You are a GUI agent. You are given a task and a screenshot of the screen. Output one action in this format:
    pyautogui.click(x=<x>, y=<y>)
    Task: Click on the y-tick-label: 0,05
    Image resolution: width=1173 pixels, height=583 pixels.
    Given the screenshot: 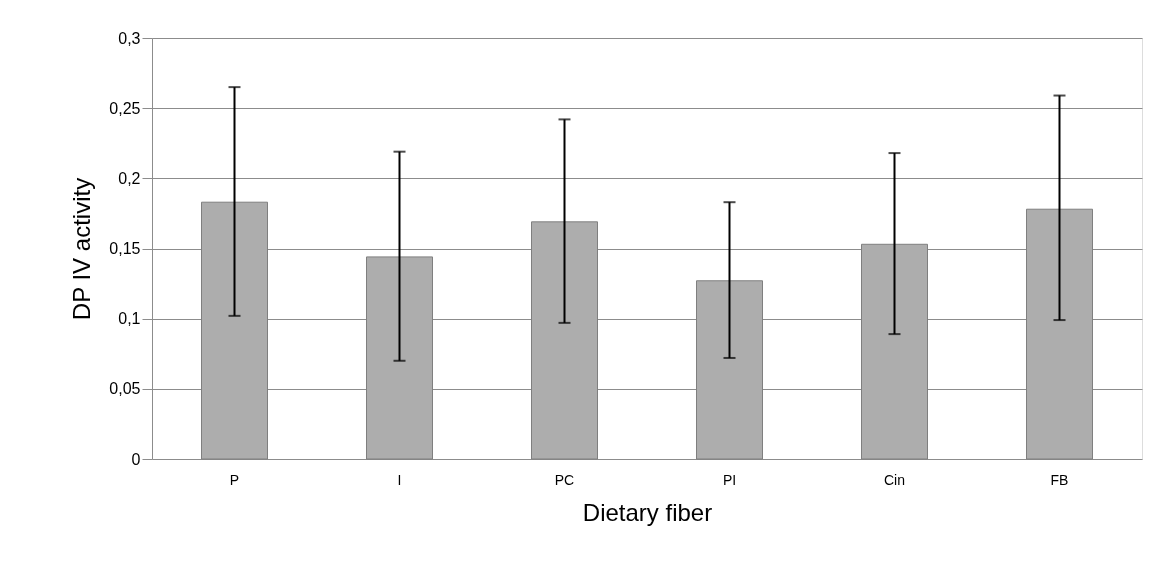 What is the action you would take?
    pyautogui.click(x=125, y=389)
    